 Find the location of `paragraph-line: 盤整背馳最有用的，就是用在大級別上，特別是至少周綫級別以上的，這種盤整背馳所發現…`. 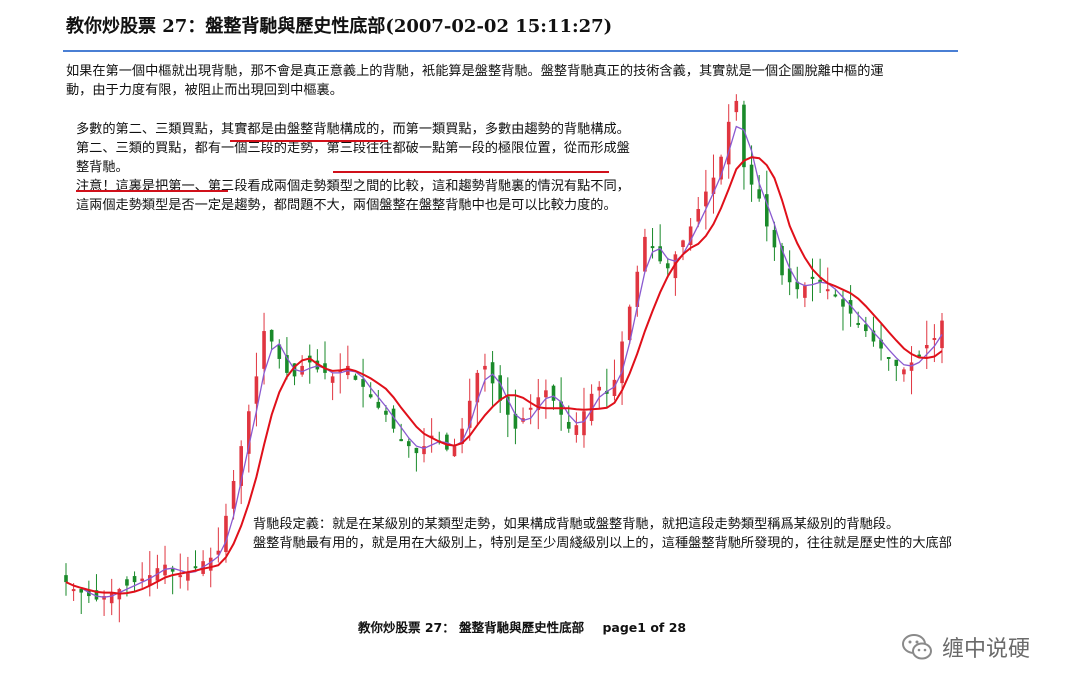

paragraph-line: 盤整背馳最有用的，就是用在大級別上，特別是至少周綫級別以上的，這種盤整背馳所發現… is located at coordinates (602, 543).